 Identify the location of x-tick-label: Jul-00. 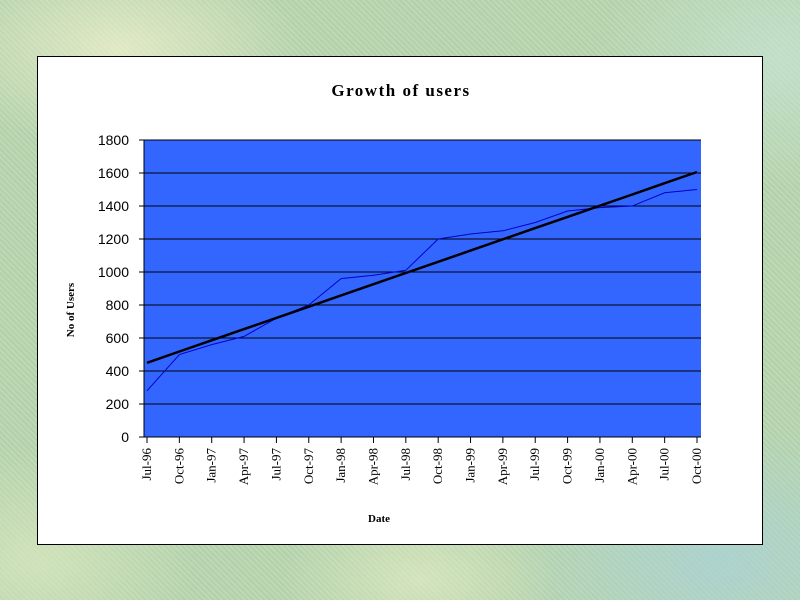
(664, 464).